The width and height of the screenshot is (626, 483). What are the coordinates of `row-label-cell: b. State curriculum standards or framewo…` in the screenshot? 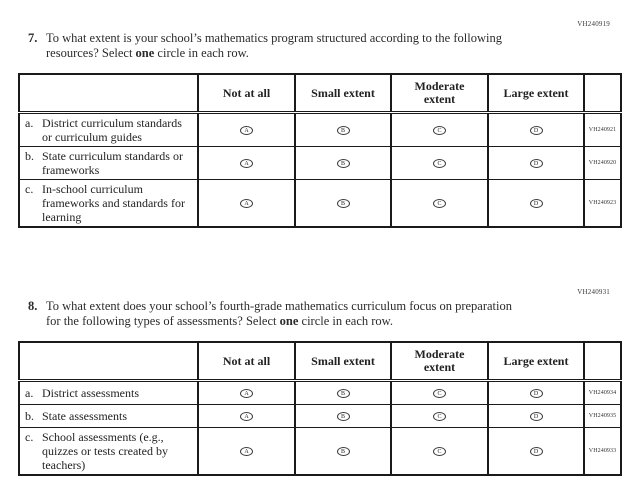 It's located at (108, 163).